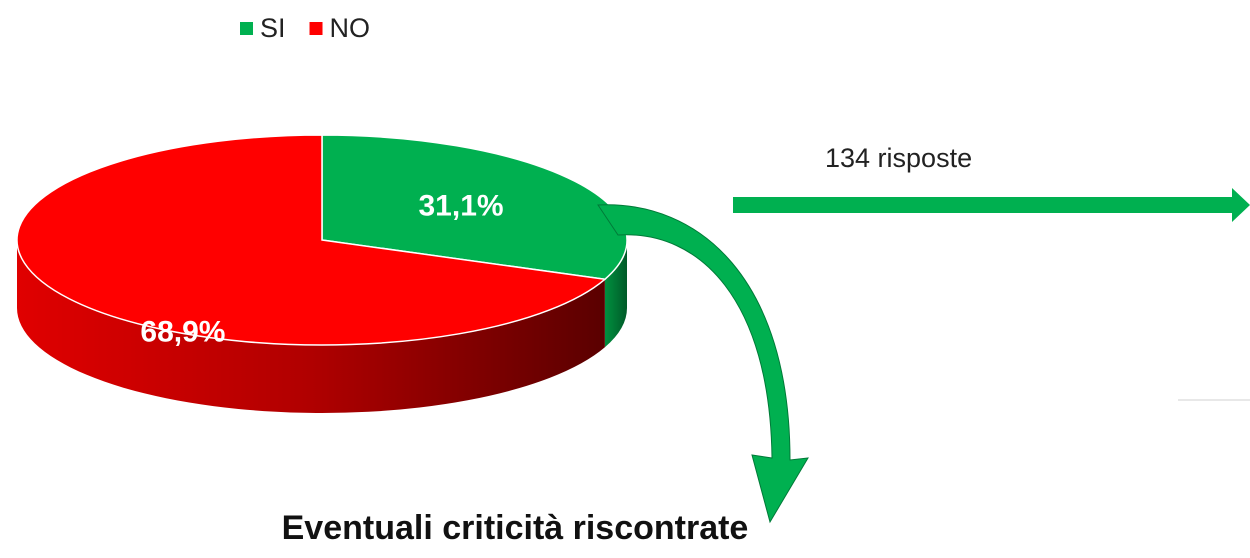  Describe the element at coordinates (305, 28) in the screenshot. I see `legend: SI NO` at that location.